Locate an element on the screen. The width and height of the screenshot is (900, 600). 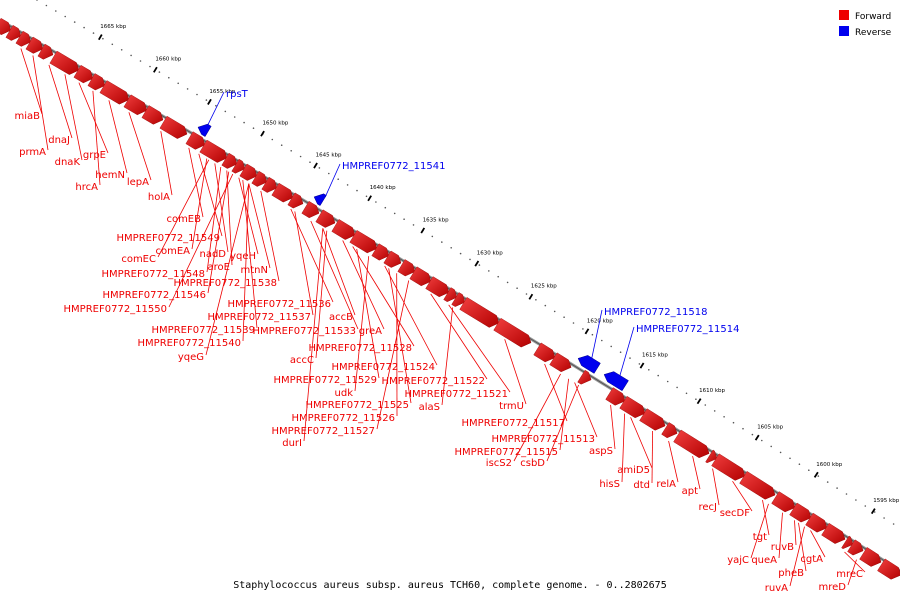
gene-label-dtd: dtd is located at coordinates (641, 485).